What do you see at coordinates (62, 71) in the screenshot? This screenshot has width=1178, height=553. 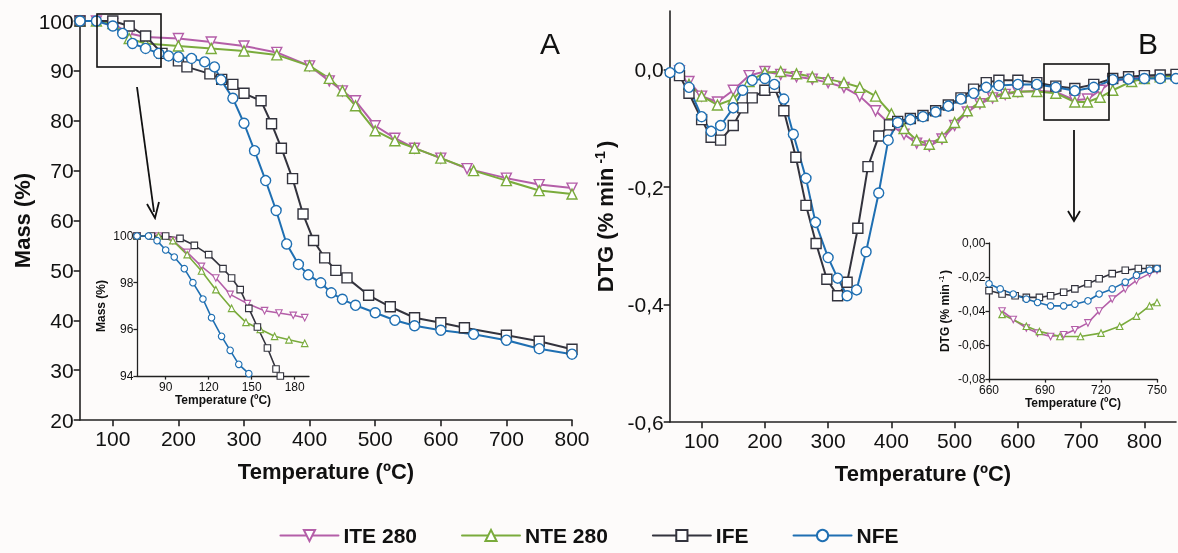 I see `y-tick-label: 90` at bounding box center [62, 71].